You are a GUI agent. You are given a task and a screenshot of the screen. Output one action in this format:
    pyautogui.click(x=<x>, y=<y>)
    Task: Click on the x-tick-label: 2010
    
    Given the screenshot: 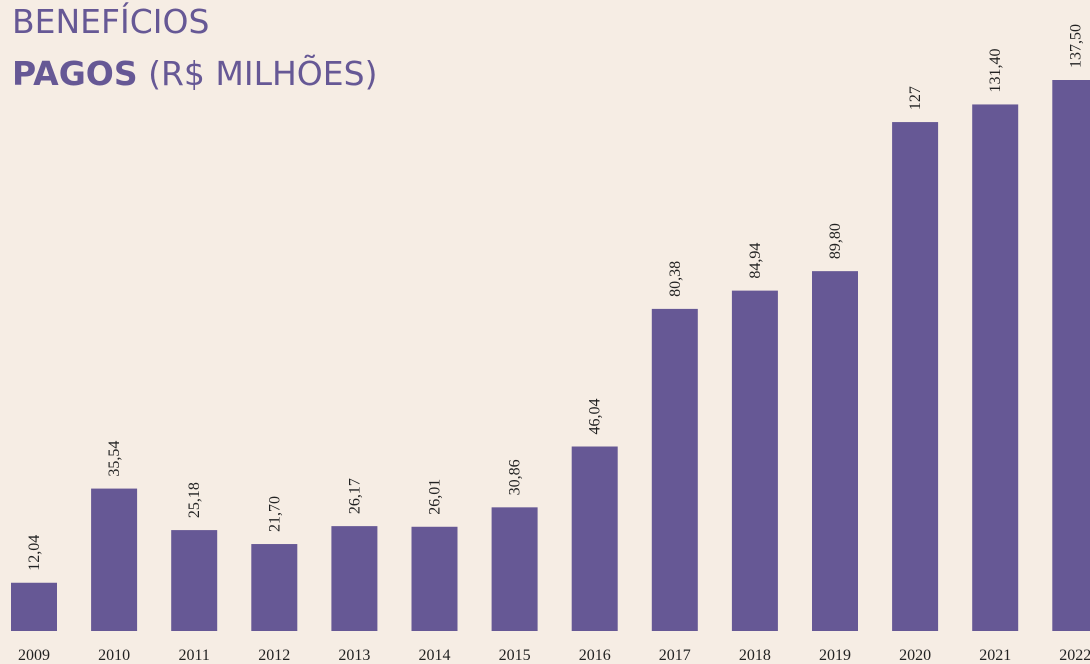 What is the action you would take?
    pyautogui.click(x=114, y=655)
    